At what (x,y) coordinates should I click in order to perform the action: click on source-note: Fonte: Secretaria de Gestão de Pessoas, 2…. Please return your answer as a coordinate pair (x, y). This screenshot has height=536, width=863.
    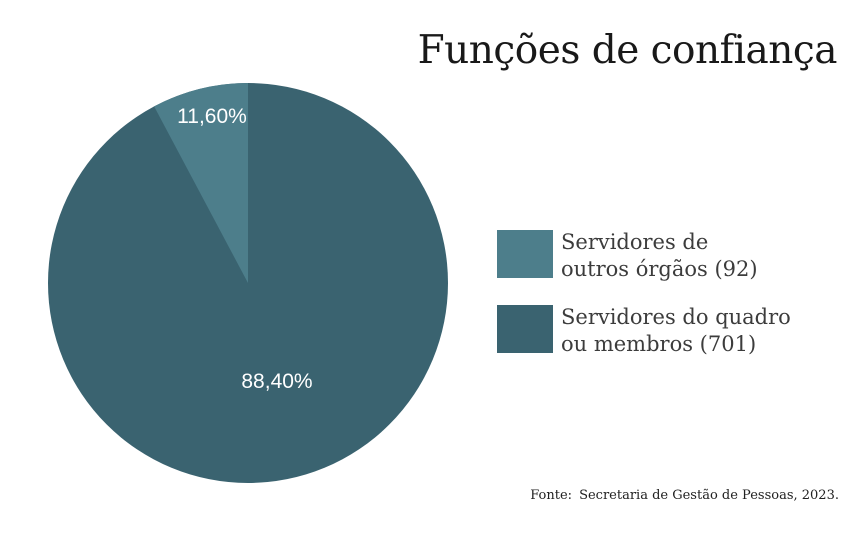
    Looking at the image, I should click on (684, 495).